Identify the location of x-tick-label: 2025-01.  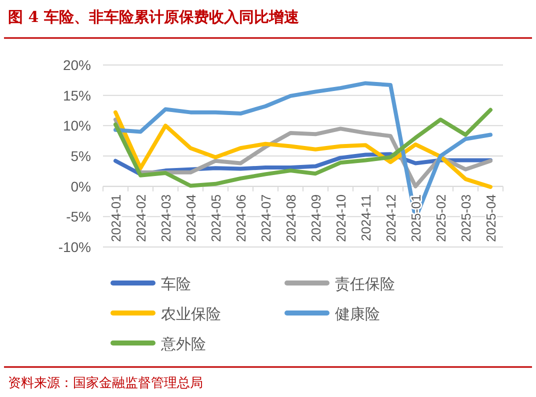
(416, 218).